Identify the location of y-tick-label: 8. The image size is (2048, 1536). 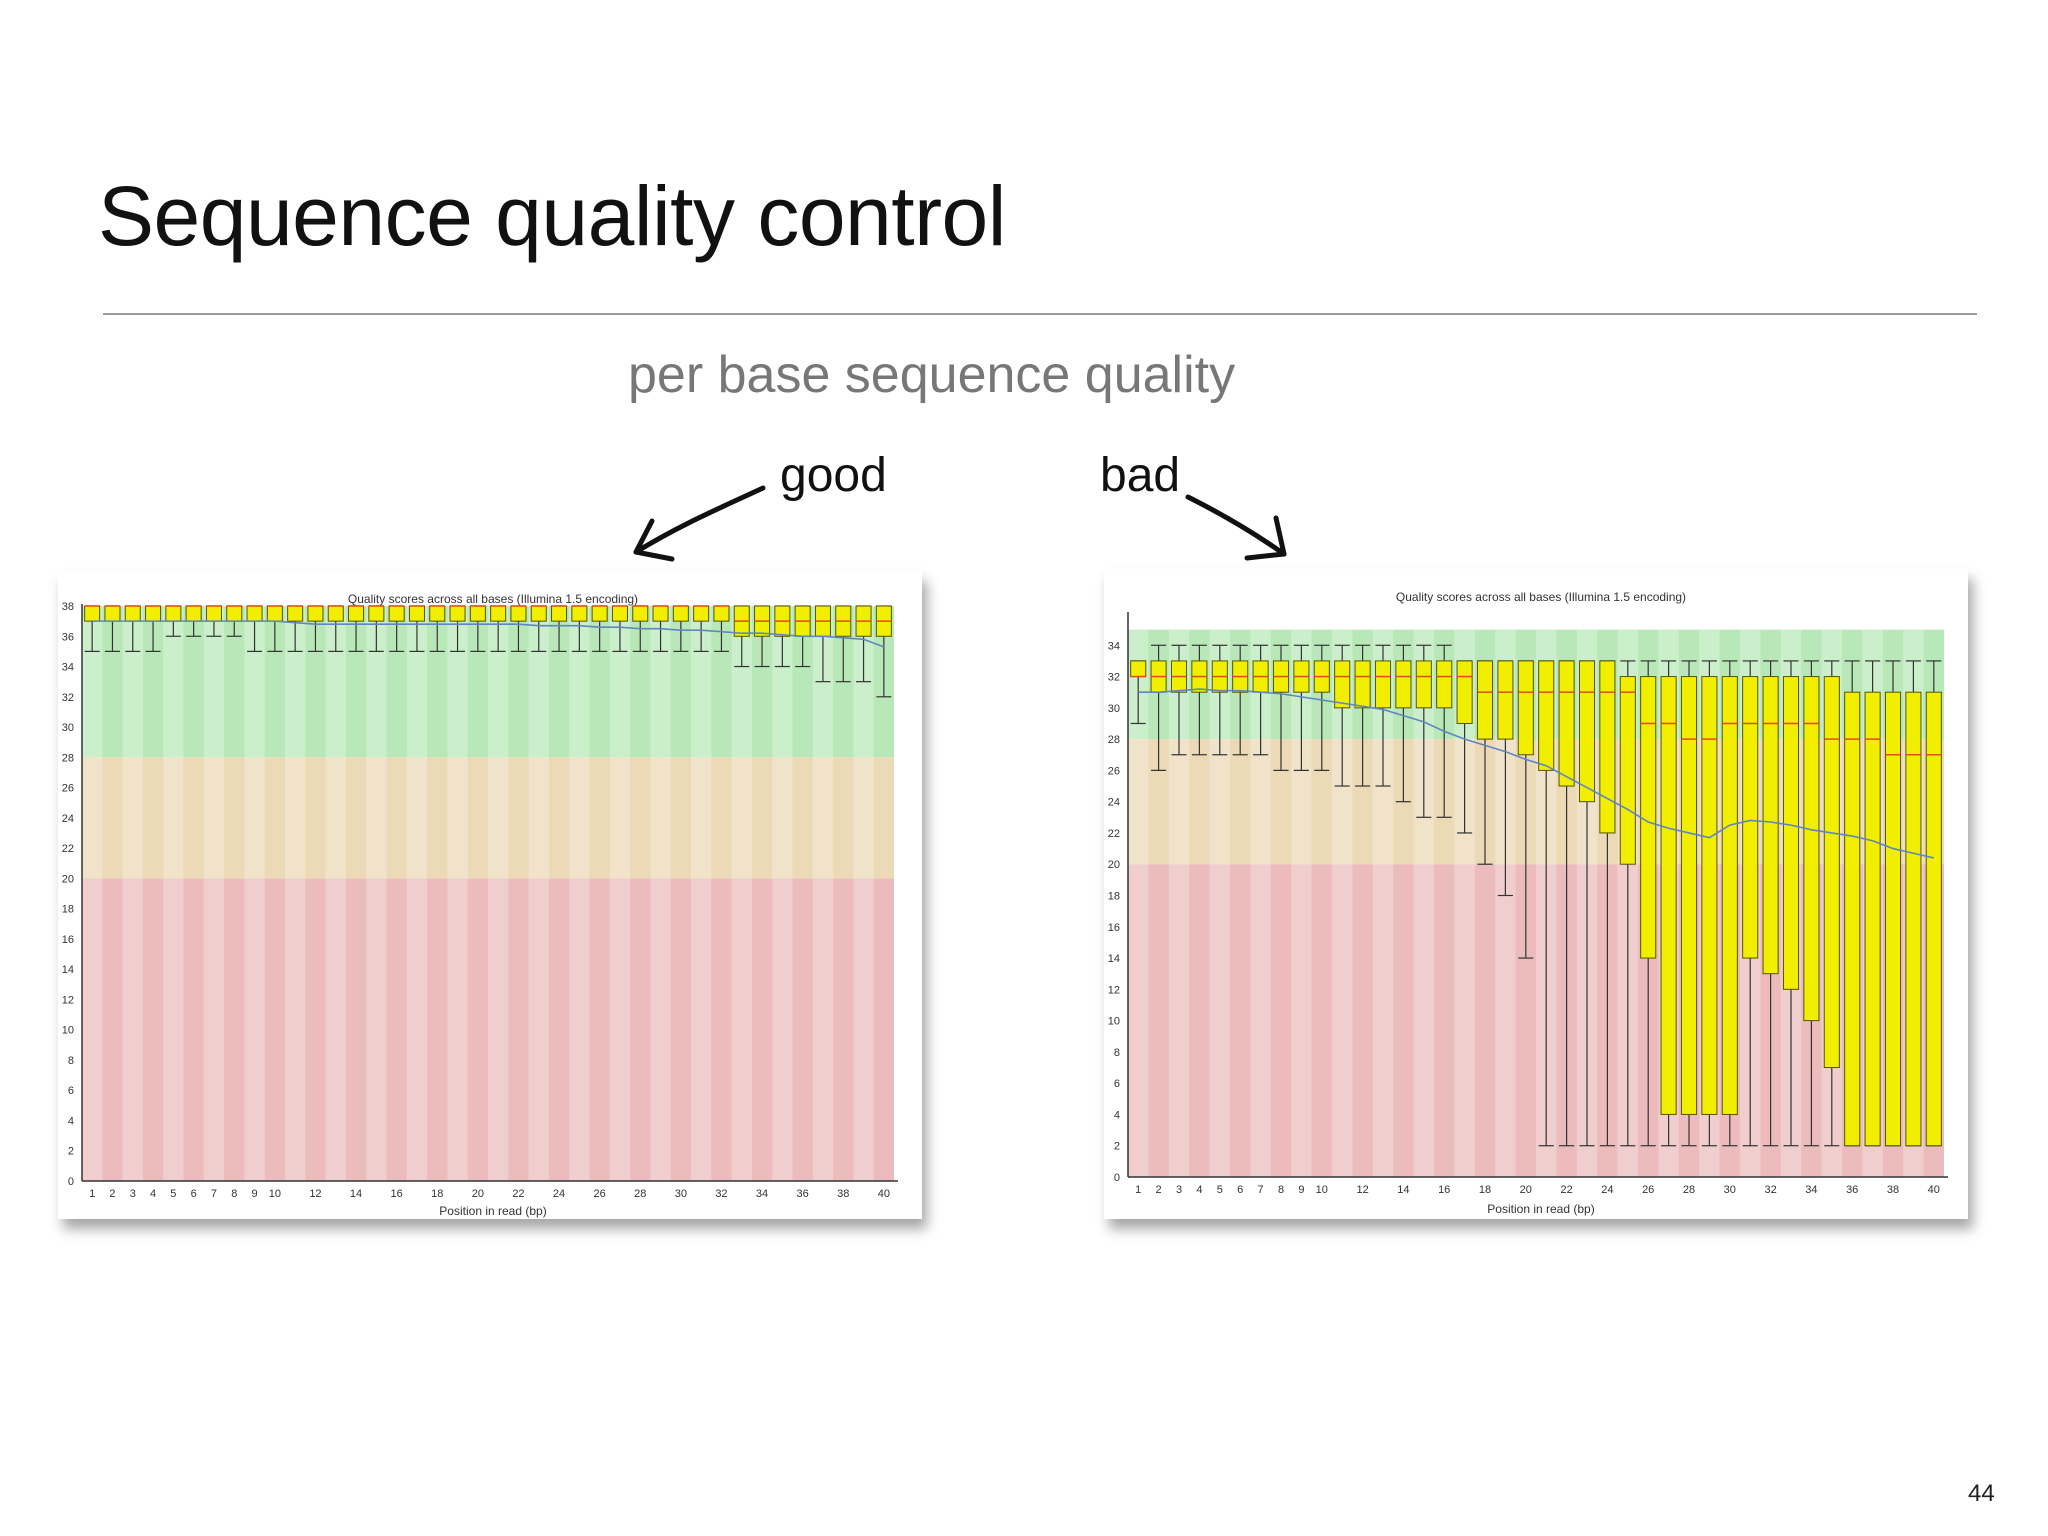
(71, 1061).